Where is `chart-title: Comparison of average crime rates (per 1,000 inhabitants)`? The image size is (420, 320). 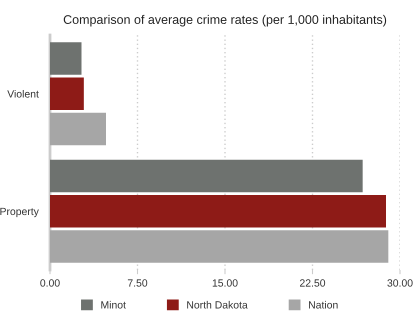 chart-title: Comparison of average crime rates (per 1,000 inhabitants) is located at coordinates (225, 20).